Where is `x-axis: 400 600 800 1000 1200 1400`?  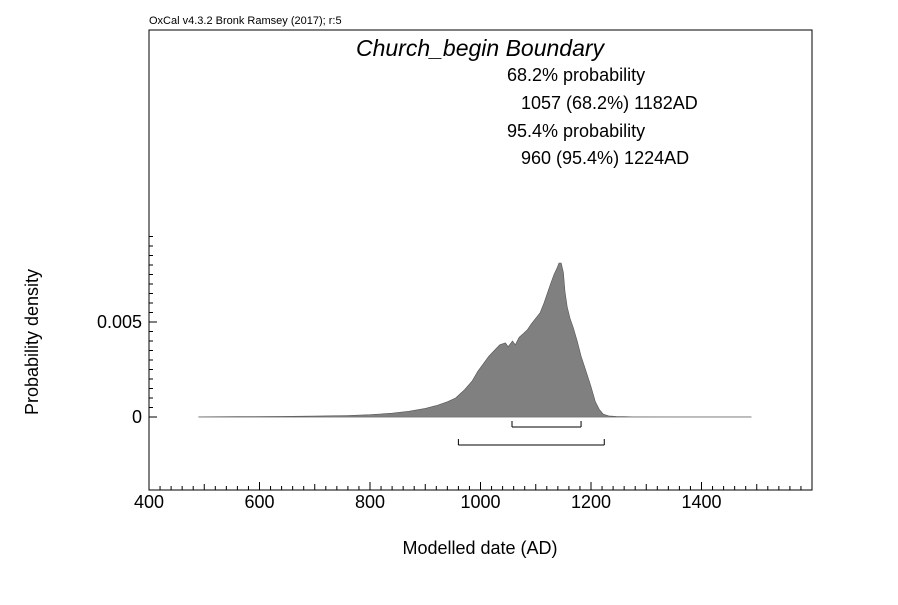
x-axis: 400 600 800 1000 1200 1400 is located at coordinates (473, 497).